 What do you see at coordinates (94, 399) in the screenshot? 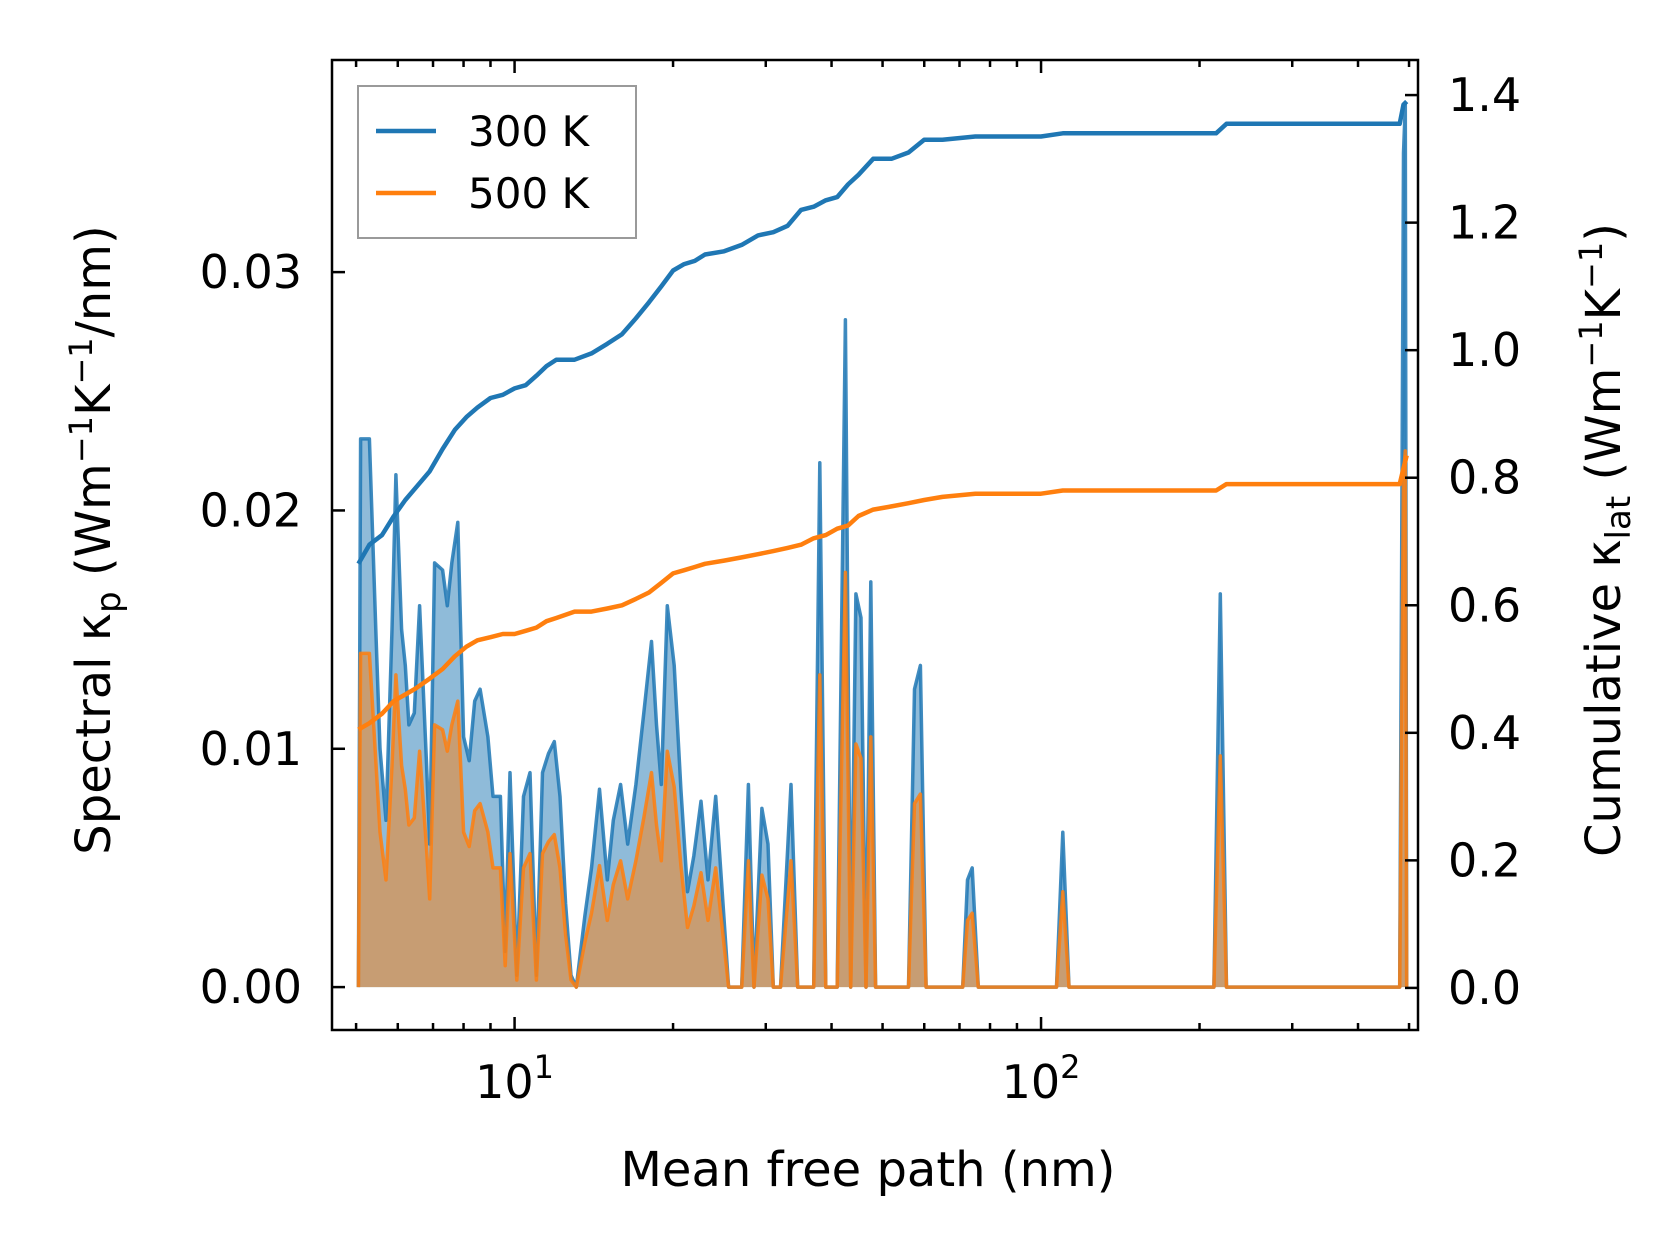
I see `y-left-label-mid: K` at bounding box center [94, 399].